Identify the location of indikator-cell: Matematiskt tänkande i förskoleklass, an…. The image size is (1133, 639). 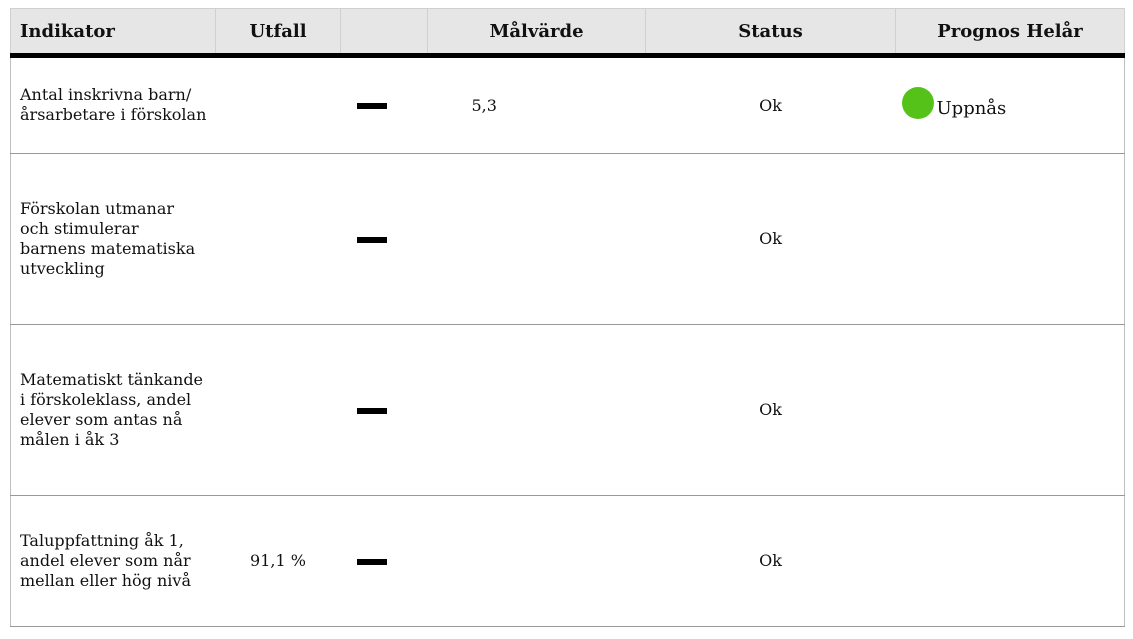
(113, 410).